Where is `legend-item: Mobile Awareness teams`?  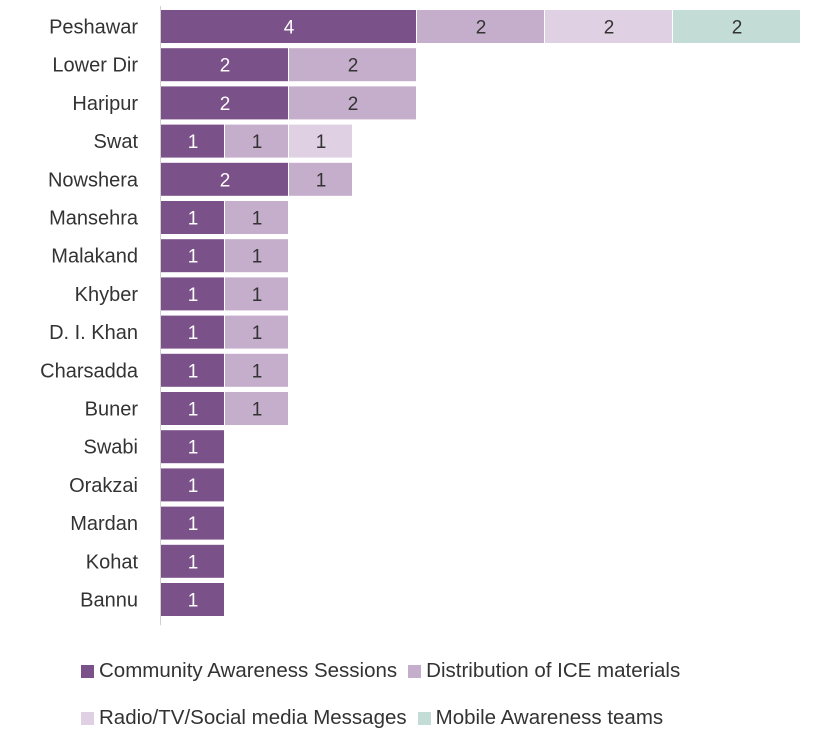
legend-item: Mobile Awareness teams is located at coordinates (540, 718).